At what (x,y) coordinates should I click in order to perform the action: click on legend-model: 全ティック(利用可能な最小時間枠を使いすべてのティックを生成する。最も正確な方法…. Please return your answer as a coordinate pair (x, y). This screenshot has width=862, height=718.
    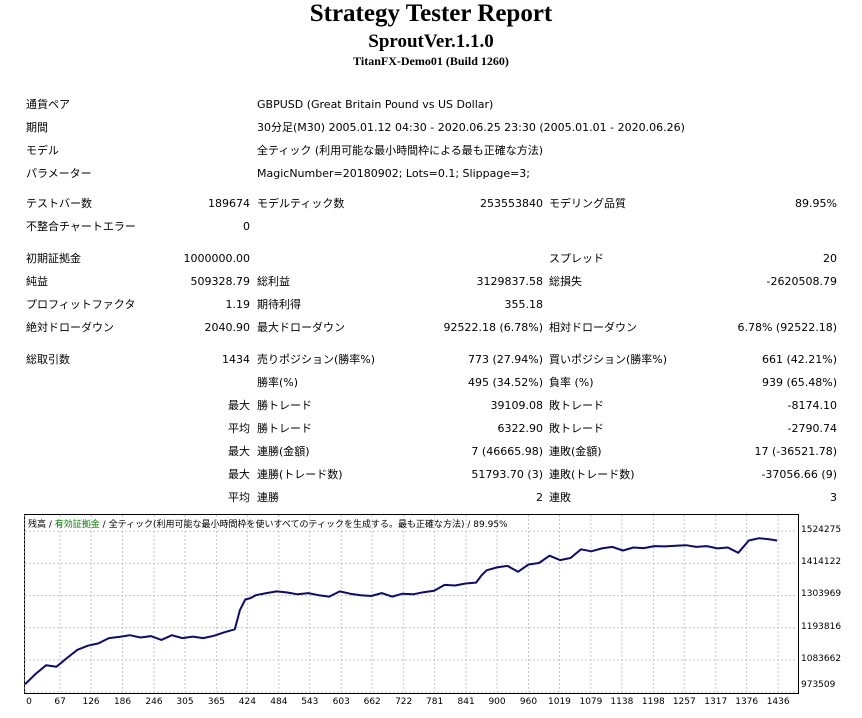
    Looking at the image, I should click on (286, 525).